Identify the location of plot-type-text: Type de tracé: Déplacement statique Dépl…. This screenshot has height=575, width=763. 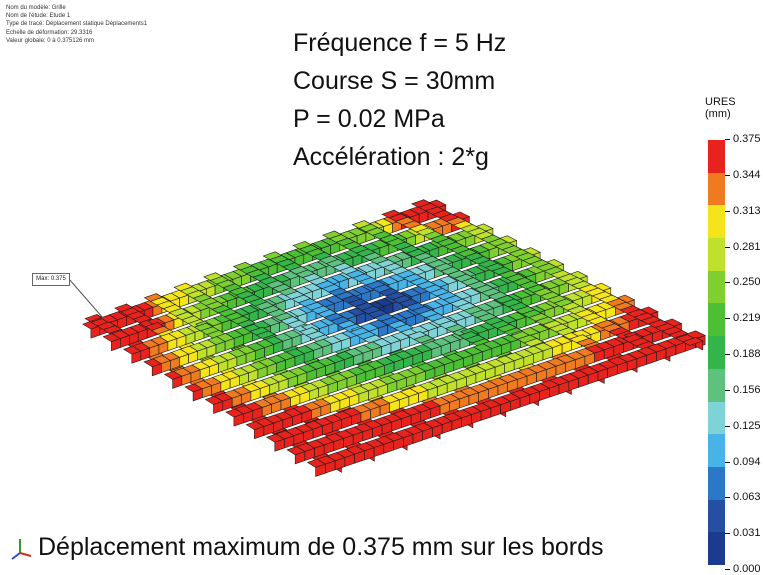
(77, 24).